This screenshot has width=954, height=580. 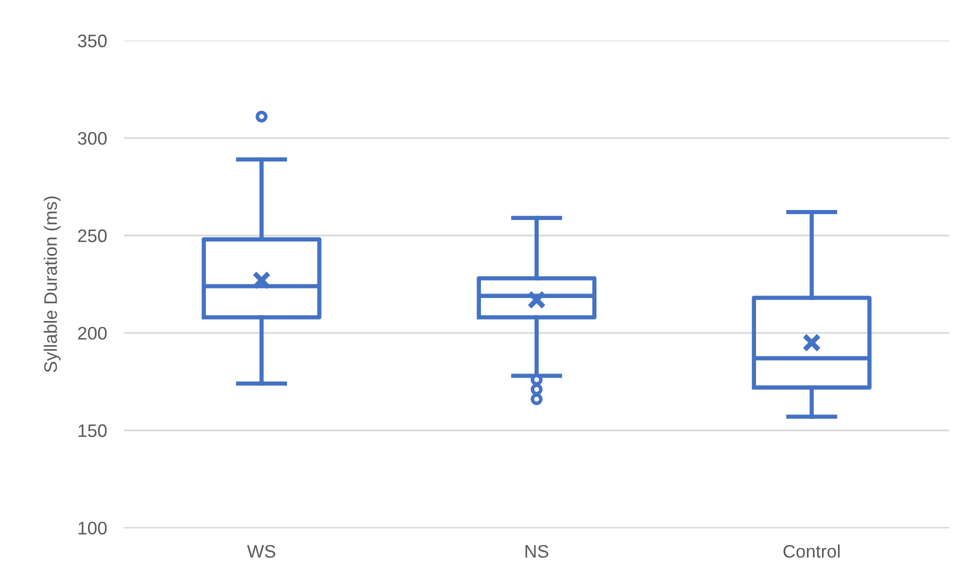 What do you see at coordinates (92, 333) in the screenshot?
I see `y-tick-label: 200` at bounding box center [92, 333].